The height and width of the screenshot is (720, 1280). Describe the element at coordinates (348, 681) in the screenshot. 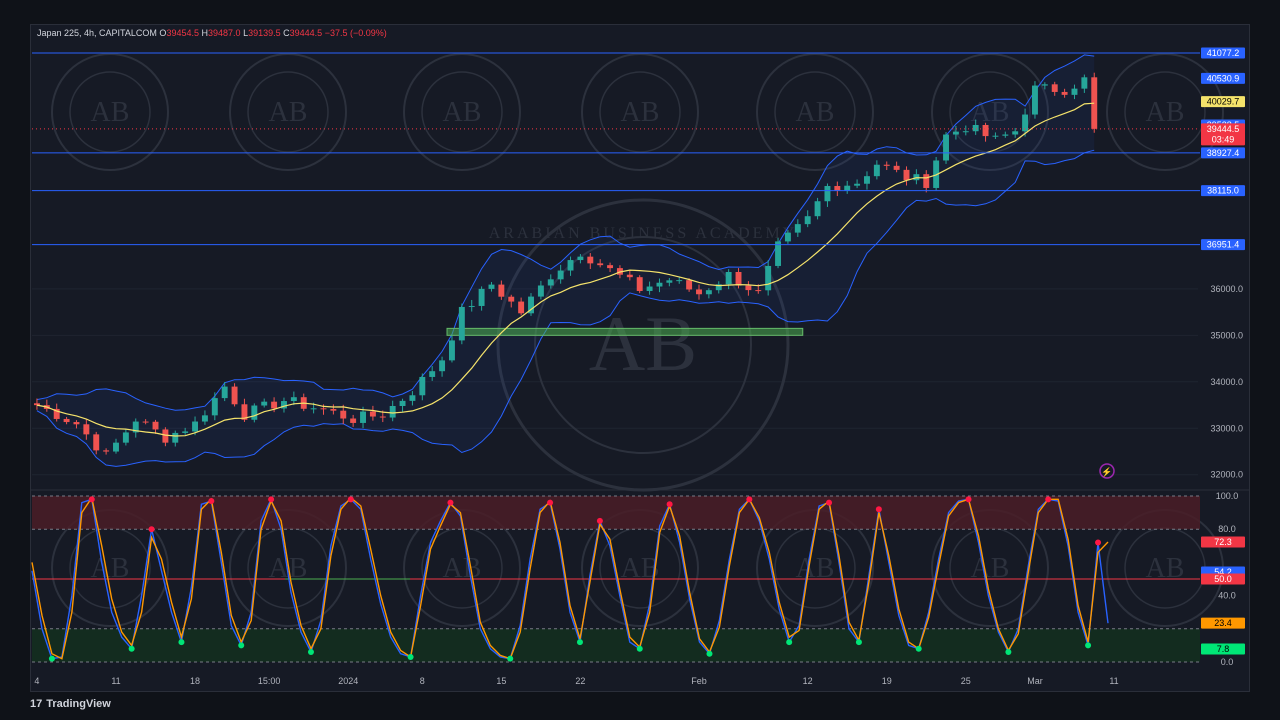

I see `time-axis-label: 2024` at that location.